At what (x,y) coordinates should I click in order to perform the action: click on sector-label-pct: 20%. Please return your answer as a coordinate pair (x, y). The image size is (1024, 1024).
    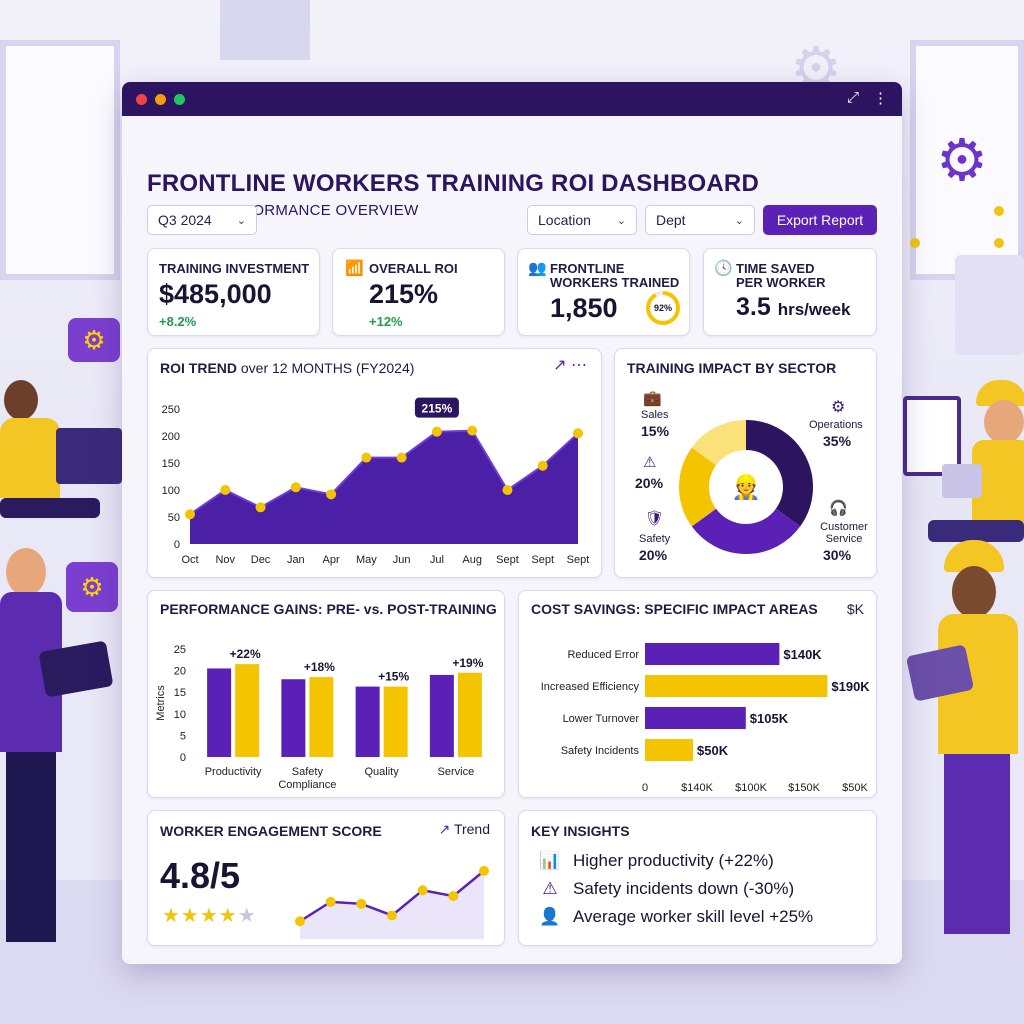
    Looking at the image, I should click on (649, 483).